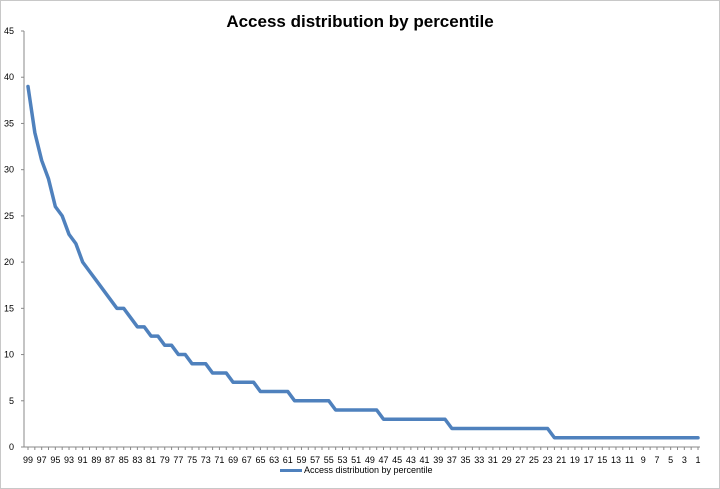  I want to click on x-tick-label: 95, so click(55, 460).